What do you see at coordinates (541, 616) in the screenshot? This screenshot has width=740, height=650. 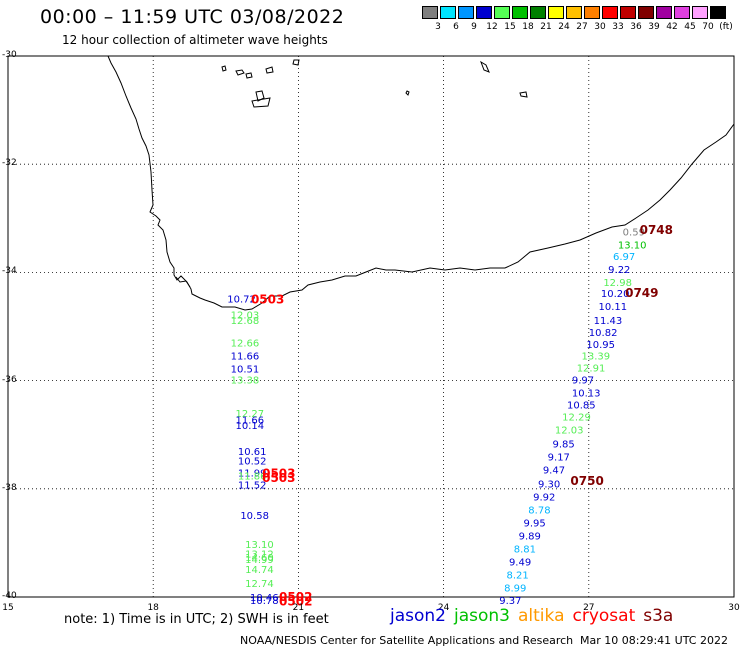 I see `legend-entry: altika` at bounding box center [541, 616].